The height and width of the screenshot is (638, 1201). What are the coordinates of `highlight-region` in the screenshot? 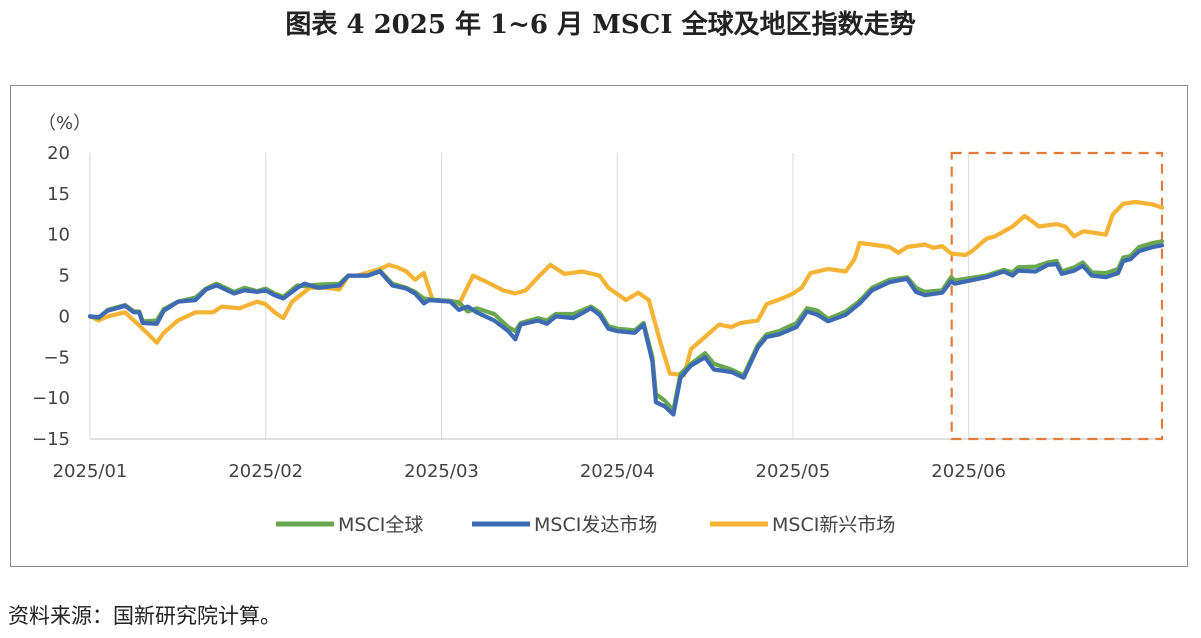 It's located at (1057, 296).